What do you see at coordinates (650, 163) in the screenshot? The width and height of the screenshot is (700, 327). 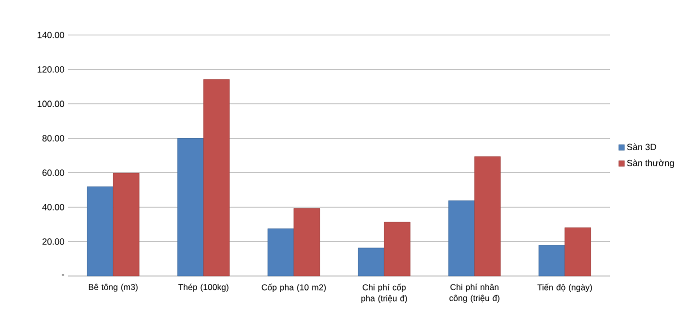 I see `legend-label: Sàn thường` at bounding box center [650, 163].